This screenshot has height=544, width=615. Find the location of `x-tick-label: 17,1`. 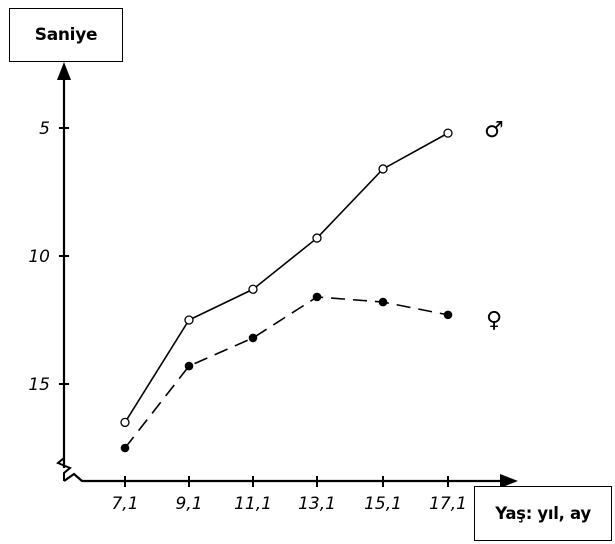

x-tick-label: 17,1 is located at coordinates (448, 504).